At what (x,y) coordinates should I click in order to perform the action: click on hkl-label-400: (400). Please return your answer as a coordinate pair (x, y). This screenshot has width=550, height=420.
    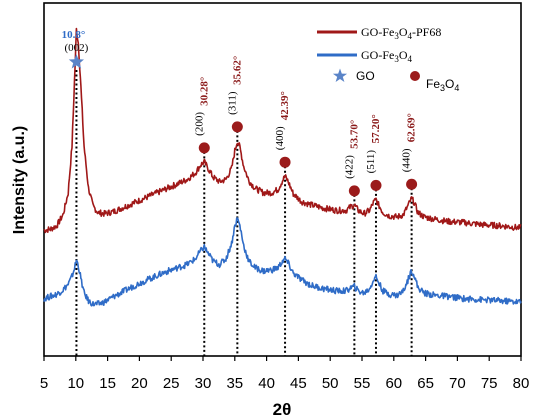
    Looking at the image, I should click on (280, 138).